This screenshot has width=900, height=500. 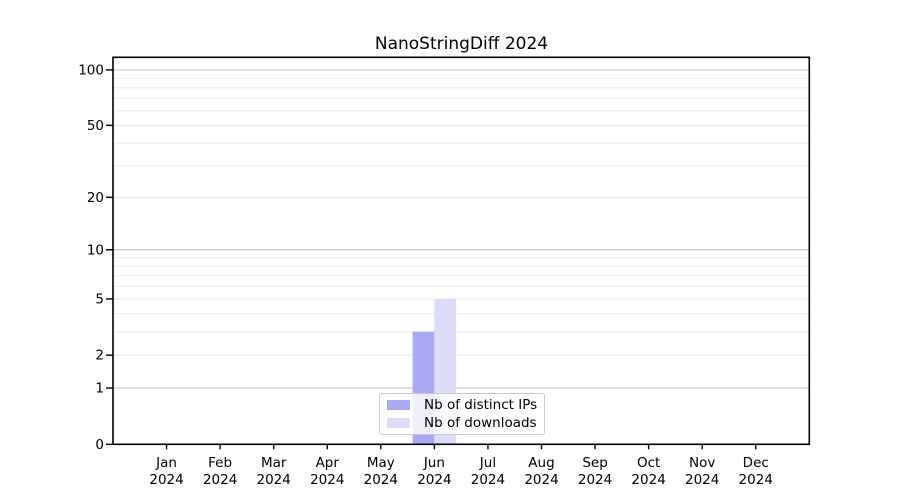 I want to click on x-tick-label-month: Nov, so click(x=702, y=463).